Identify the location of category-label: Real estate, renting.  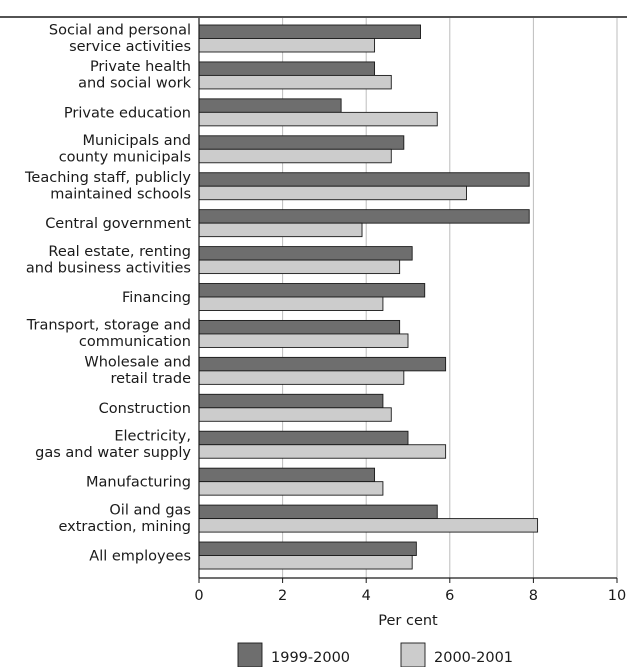
(119, 252).